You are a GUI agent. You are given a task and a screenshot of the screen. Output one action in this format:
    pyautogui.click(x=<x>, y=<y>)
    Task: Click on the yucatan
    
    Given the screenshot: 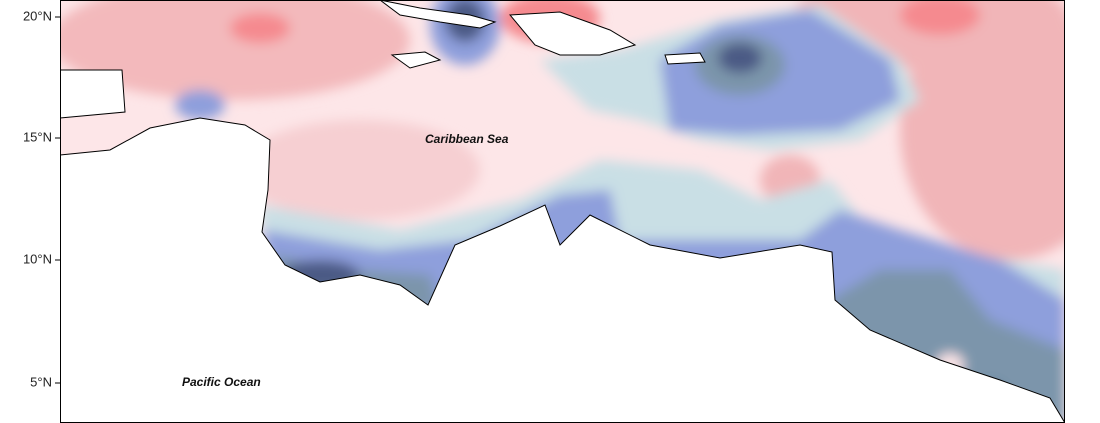 What is the action you would take?
    pyautogui.click(x=93, y=94)
    